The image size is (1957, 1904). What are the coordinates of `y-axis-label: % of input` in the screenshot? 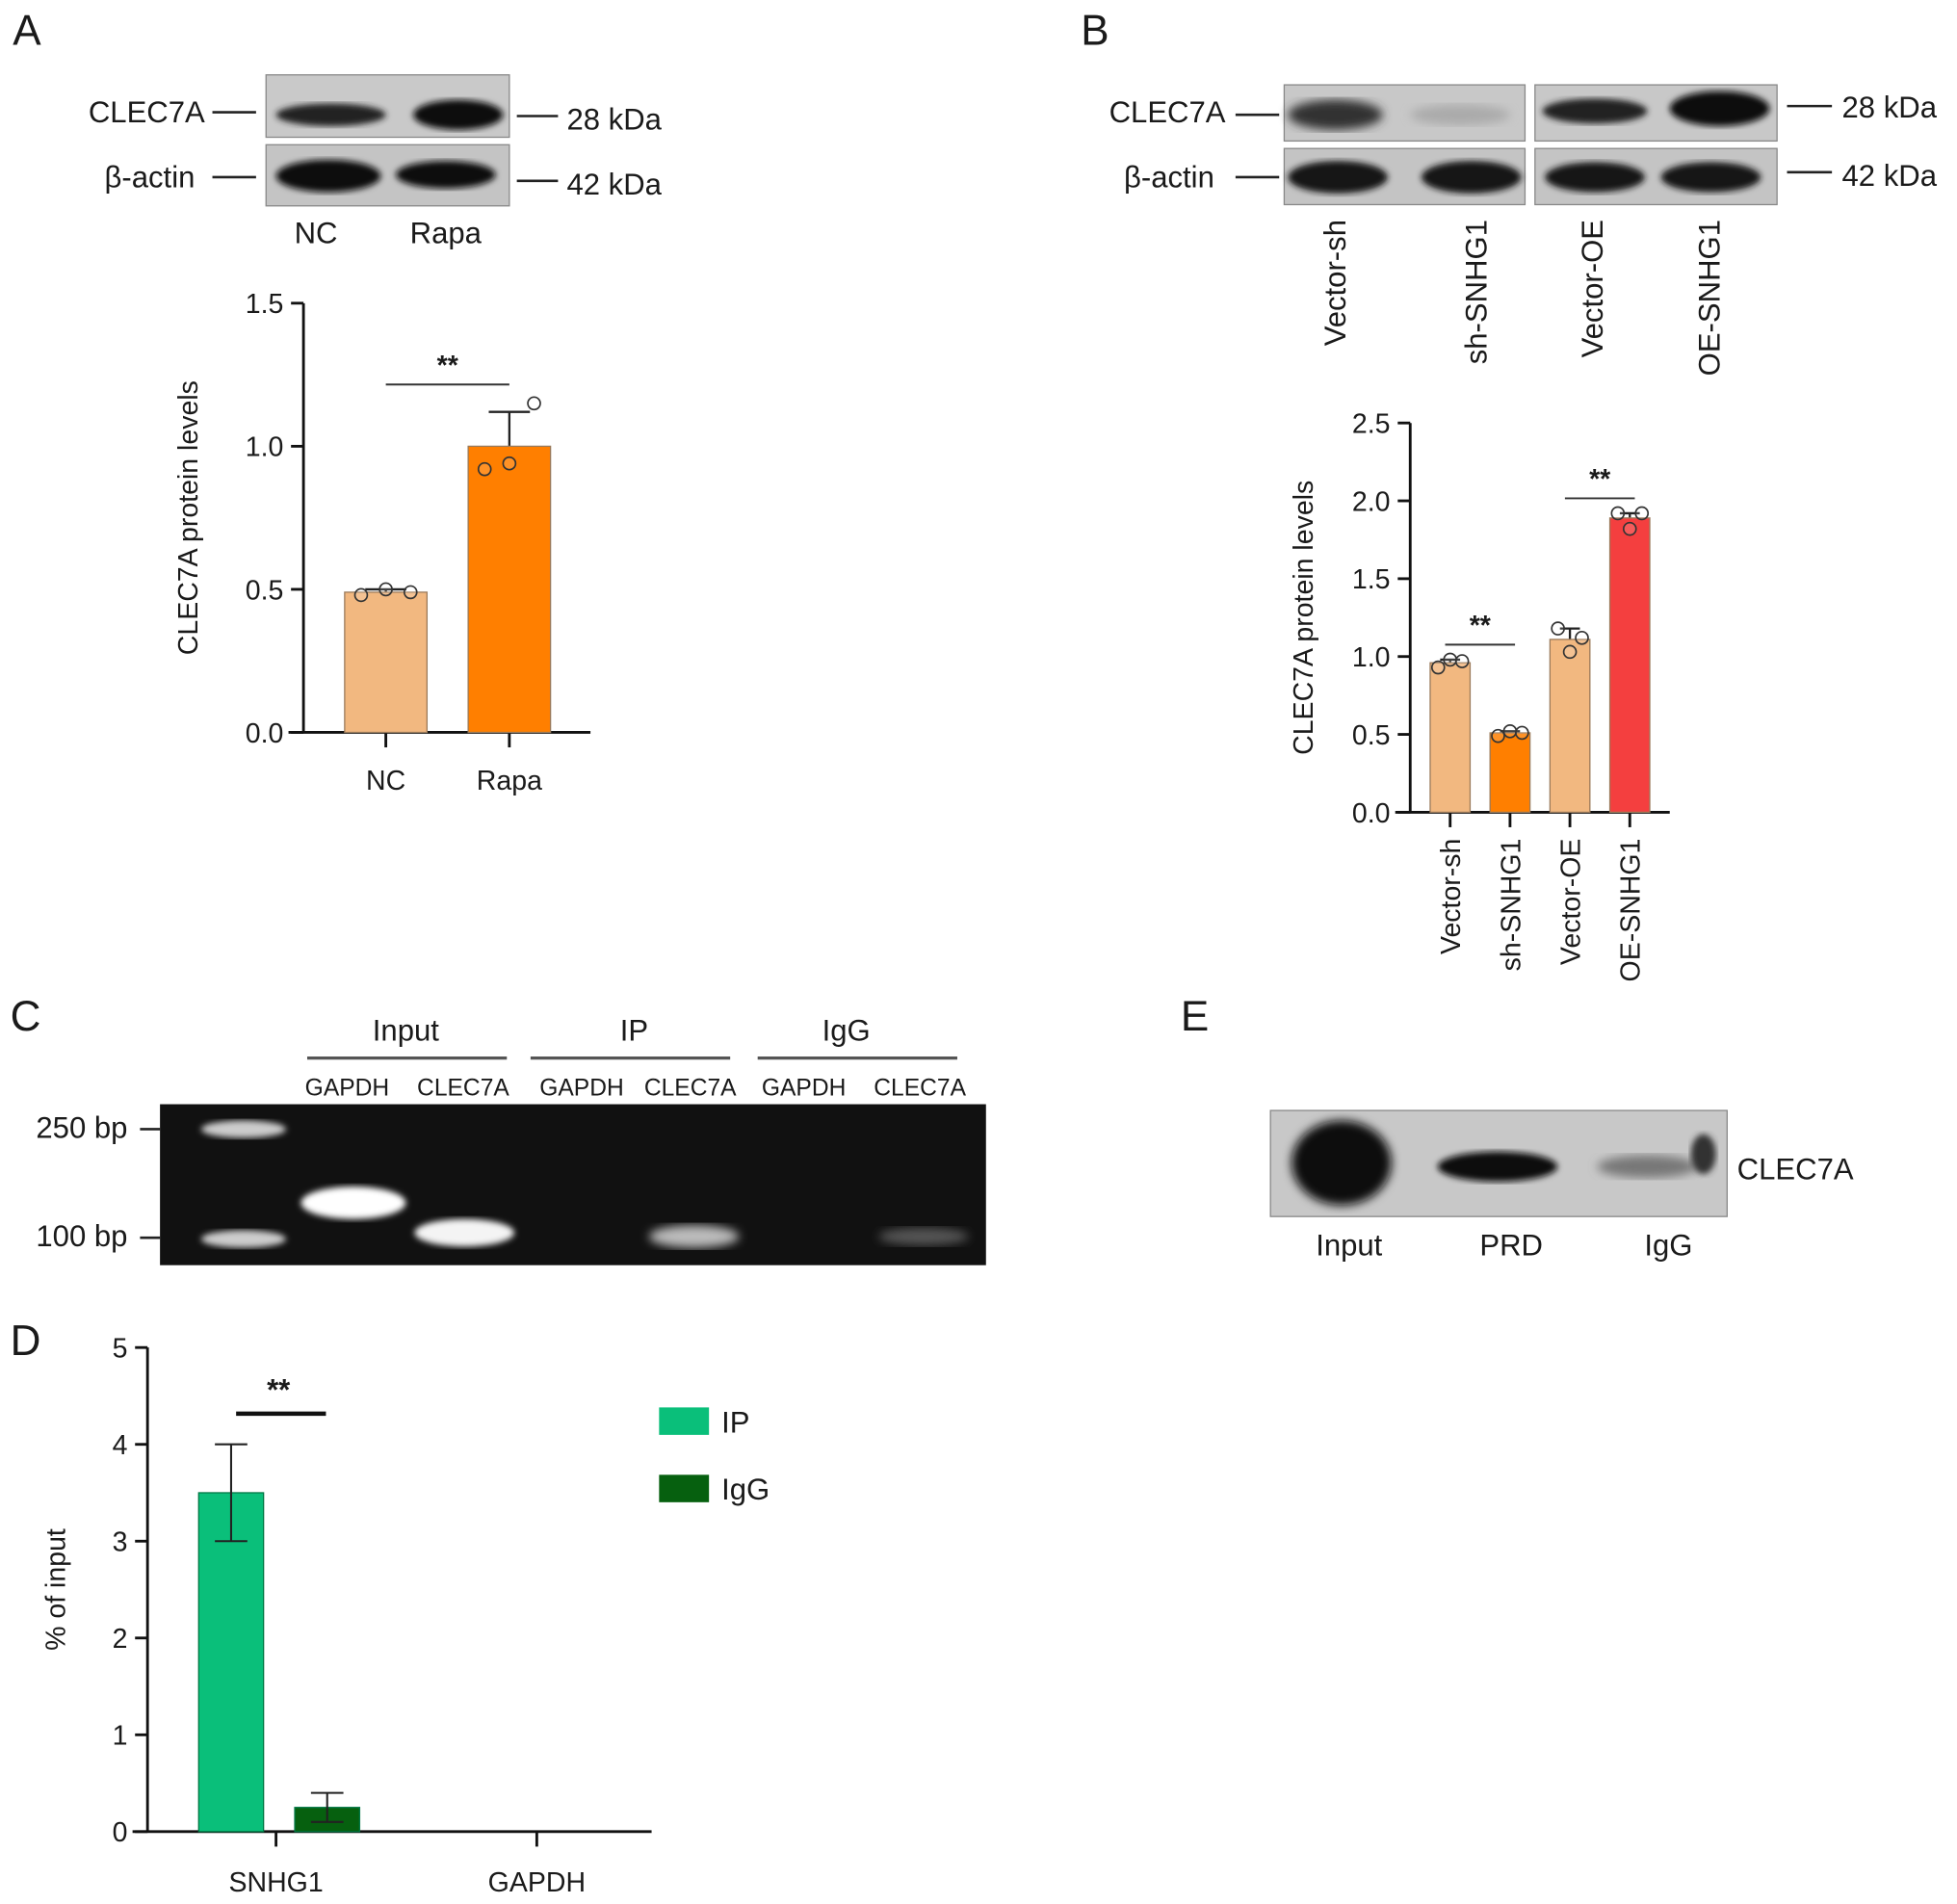 It's located at (56, 1590).